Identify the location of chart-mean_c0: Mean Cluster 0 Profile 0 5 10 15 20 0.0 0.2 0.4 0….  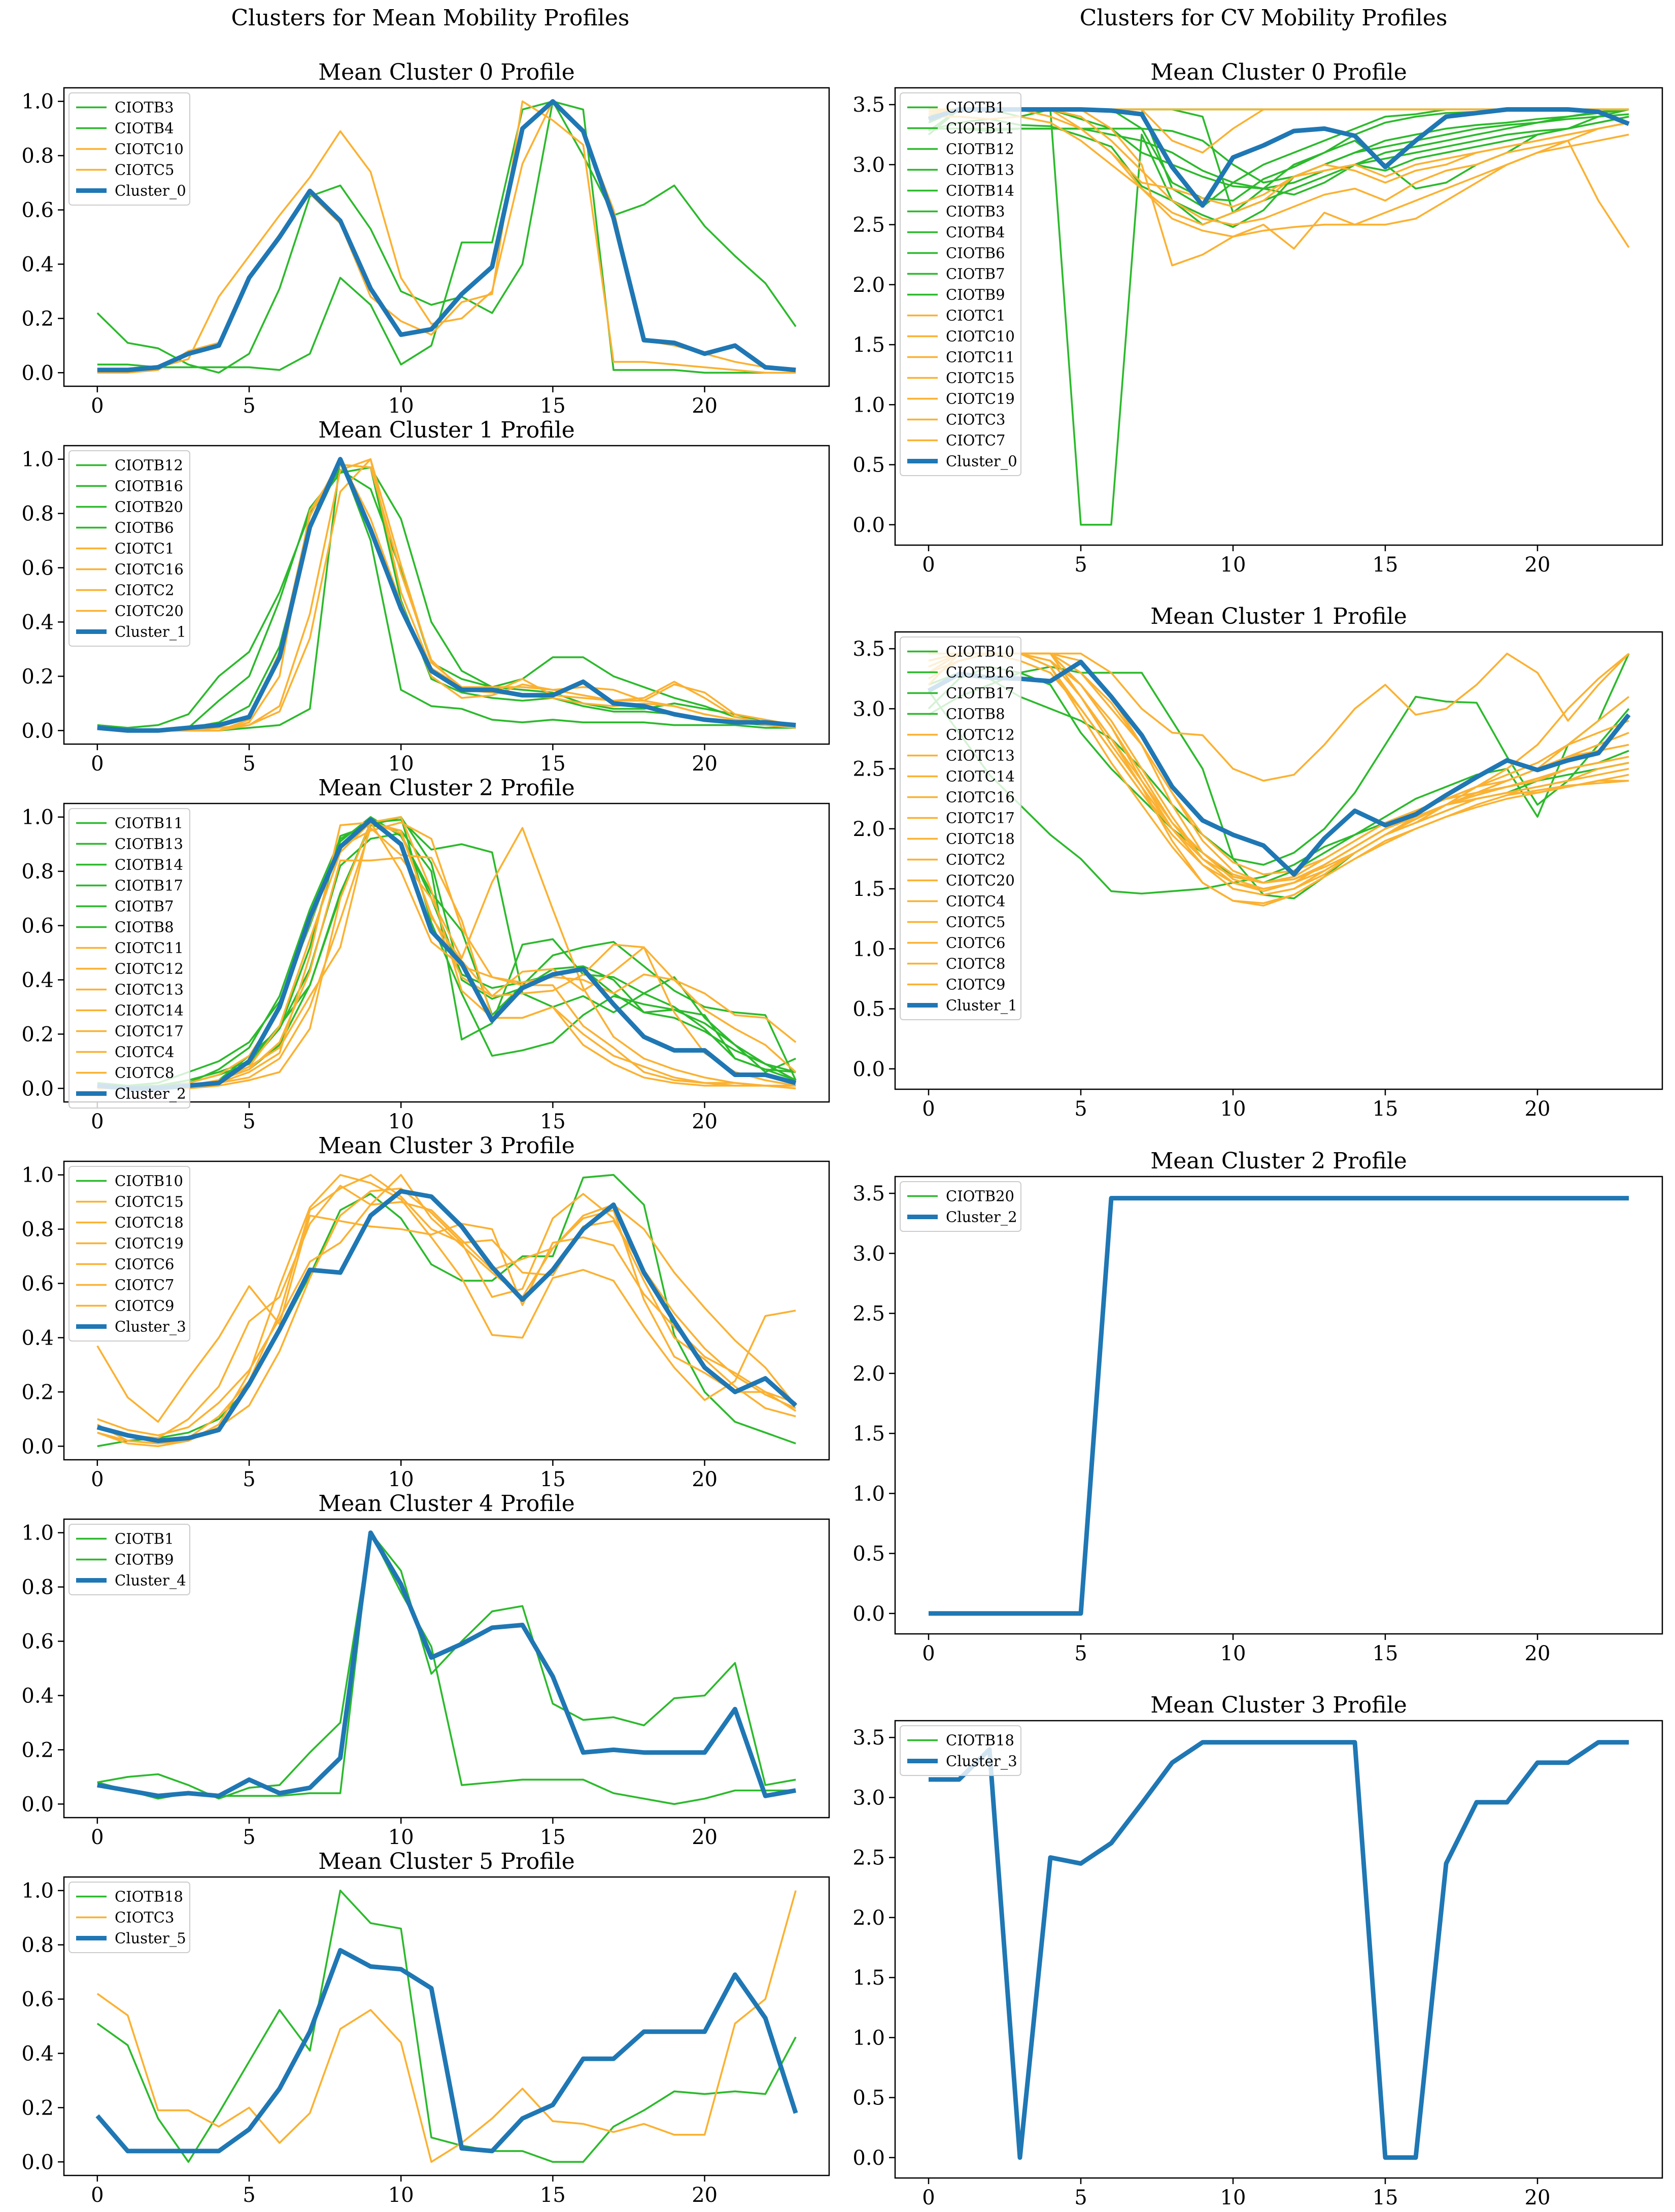
(425, 238).